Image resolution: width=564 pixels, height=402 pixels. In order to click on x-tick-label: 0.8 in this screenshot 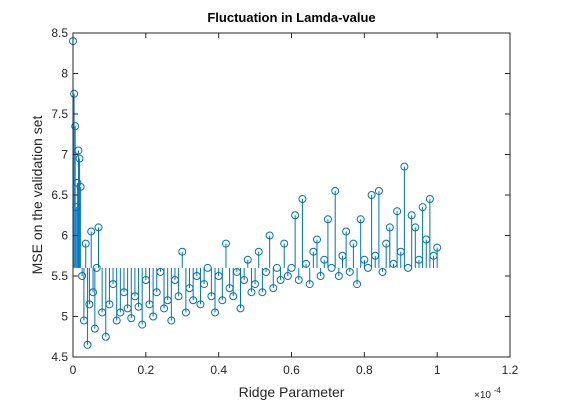, I will do `click(364, 370)`.